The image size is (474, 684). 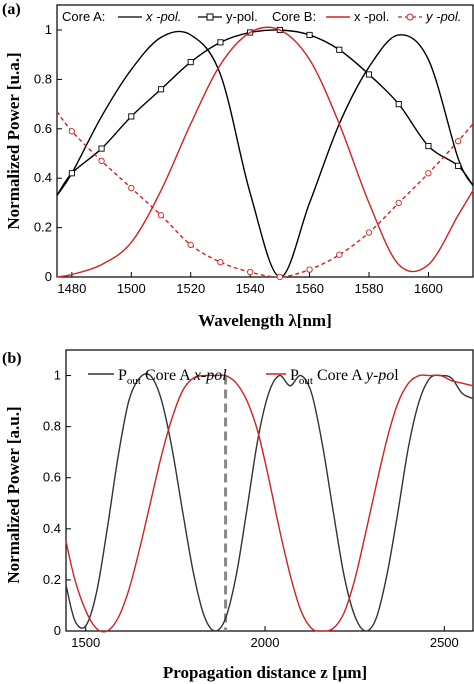 What do you see at coordinates (48, 29) in the screenshot?
I see `panel-a-ytick-label-5: 1` at bounding box center [48, 29].